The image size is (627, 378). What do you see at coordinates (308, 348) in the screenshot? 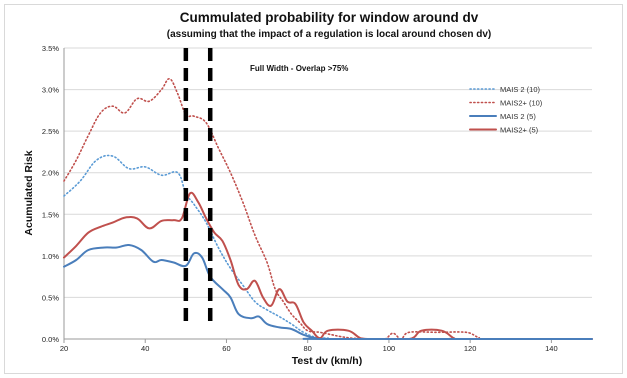
I see `x-tick-label: 80` at bounding box center [308, 348].